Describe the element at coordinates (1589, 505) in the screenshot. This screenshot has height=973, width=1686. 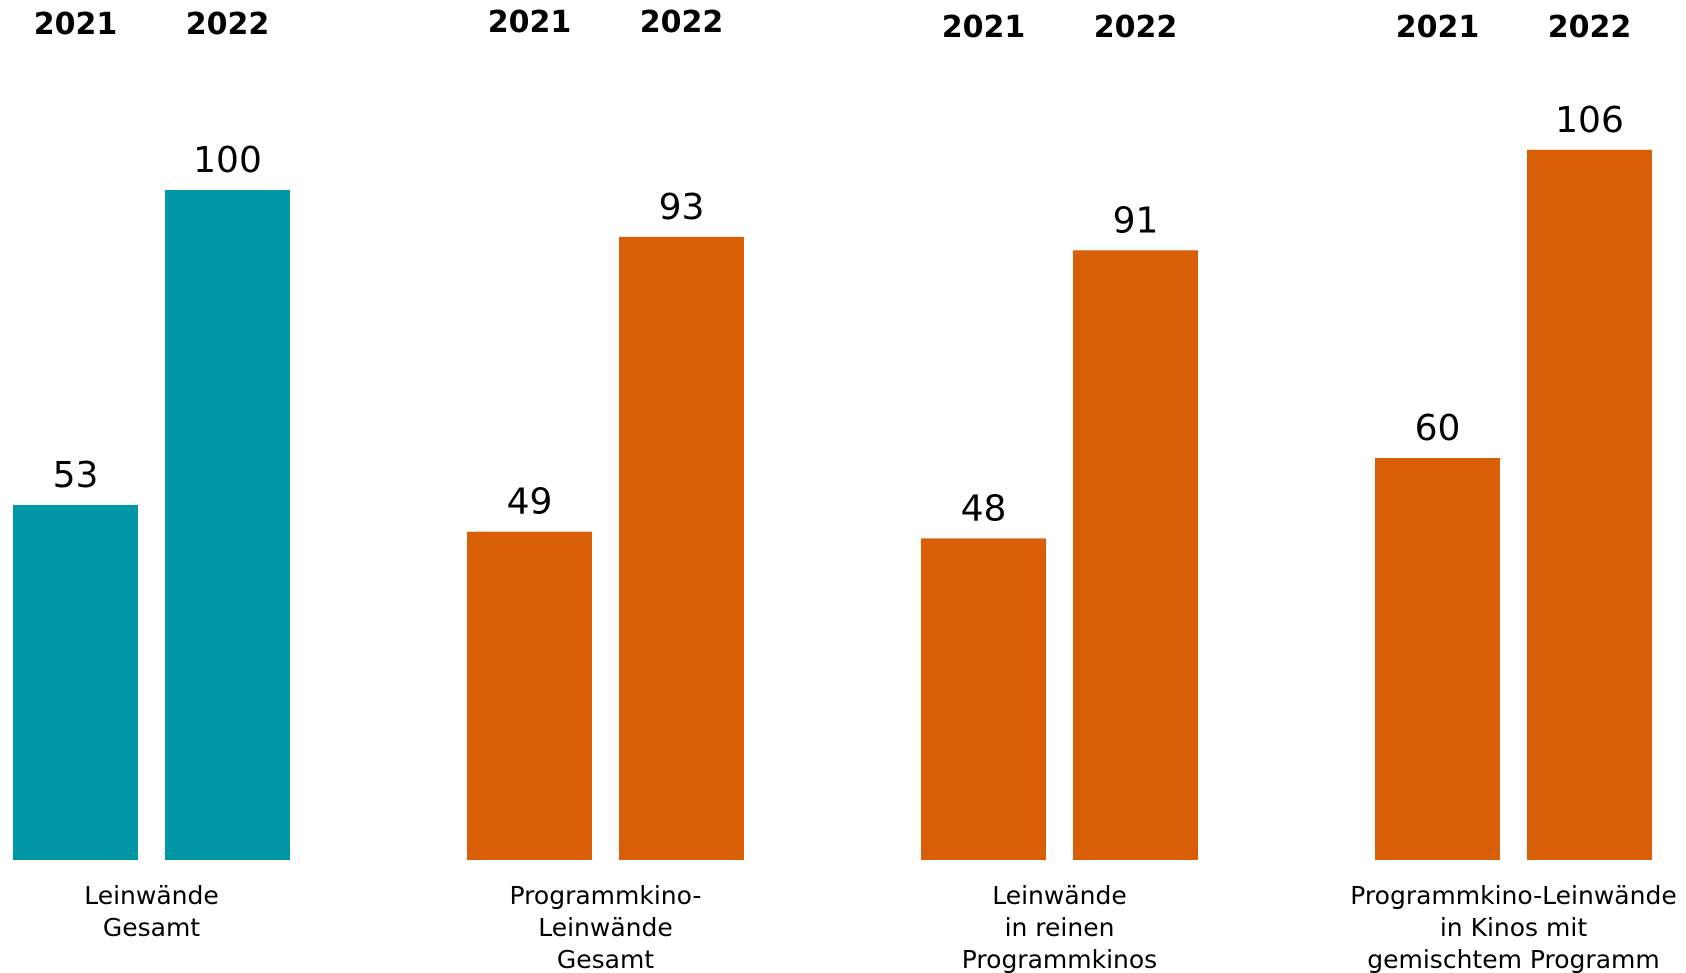
I see `bar-4-2022` at that location.